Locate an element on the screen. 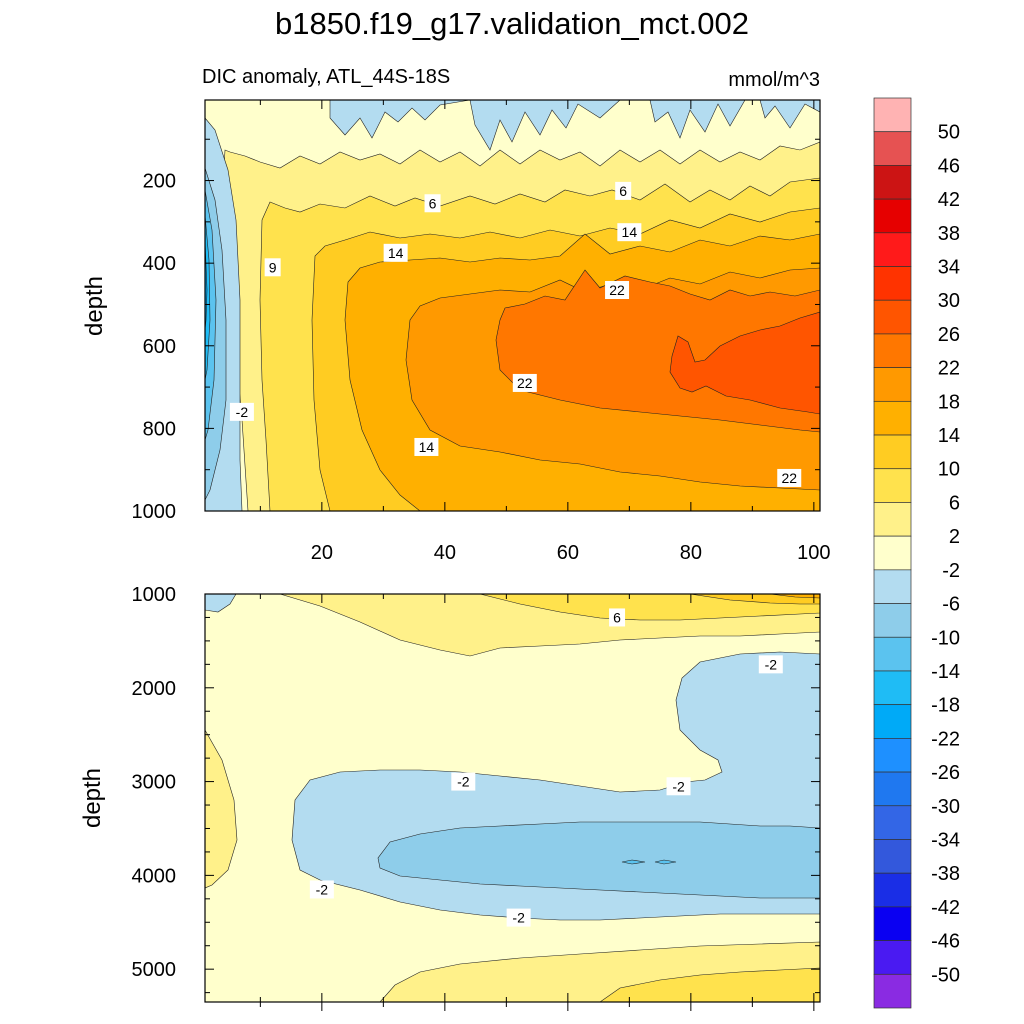  colorbar-label: -30 is located at coordinates (945, 807).